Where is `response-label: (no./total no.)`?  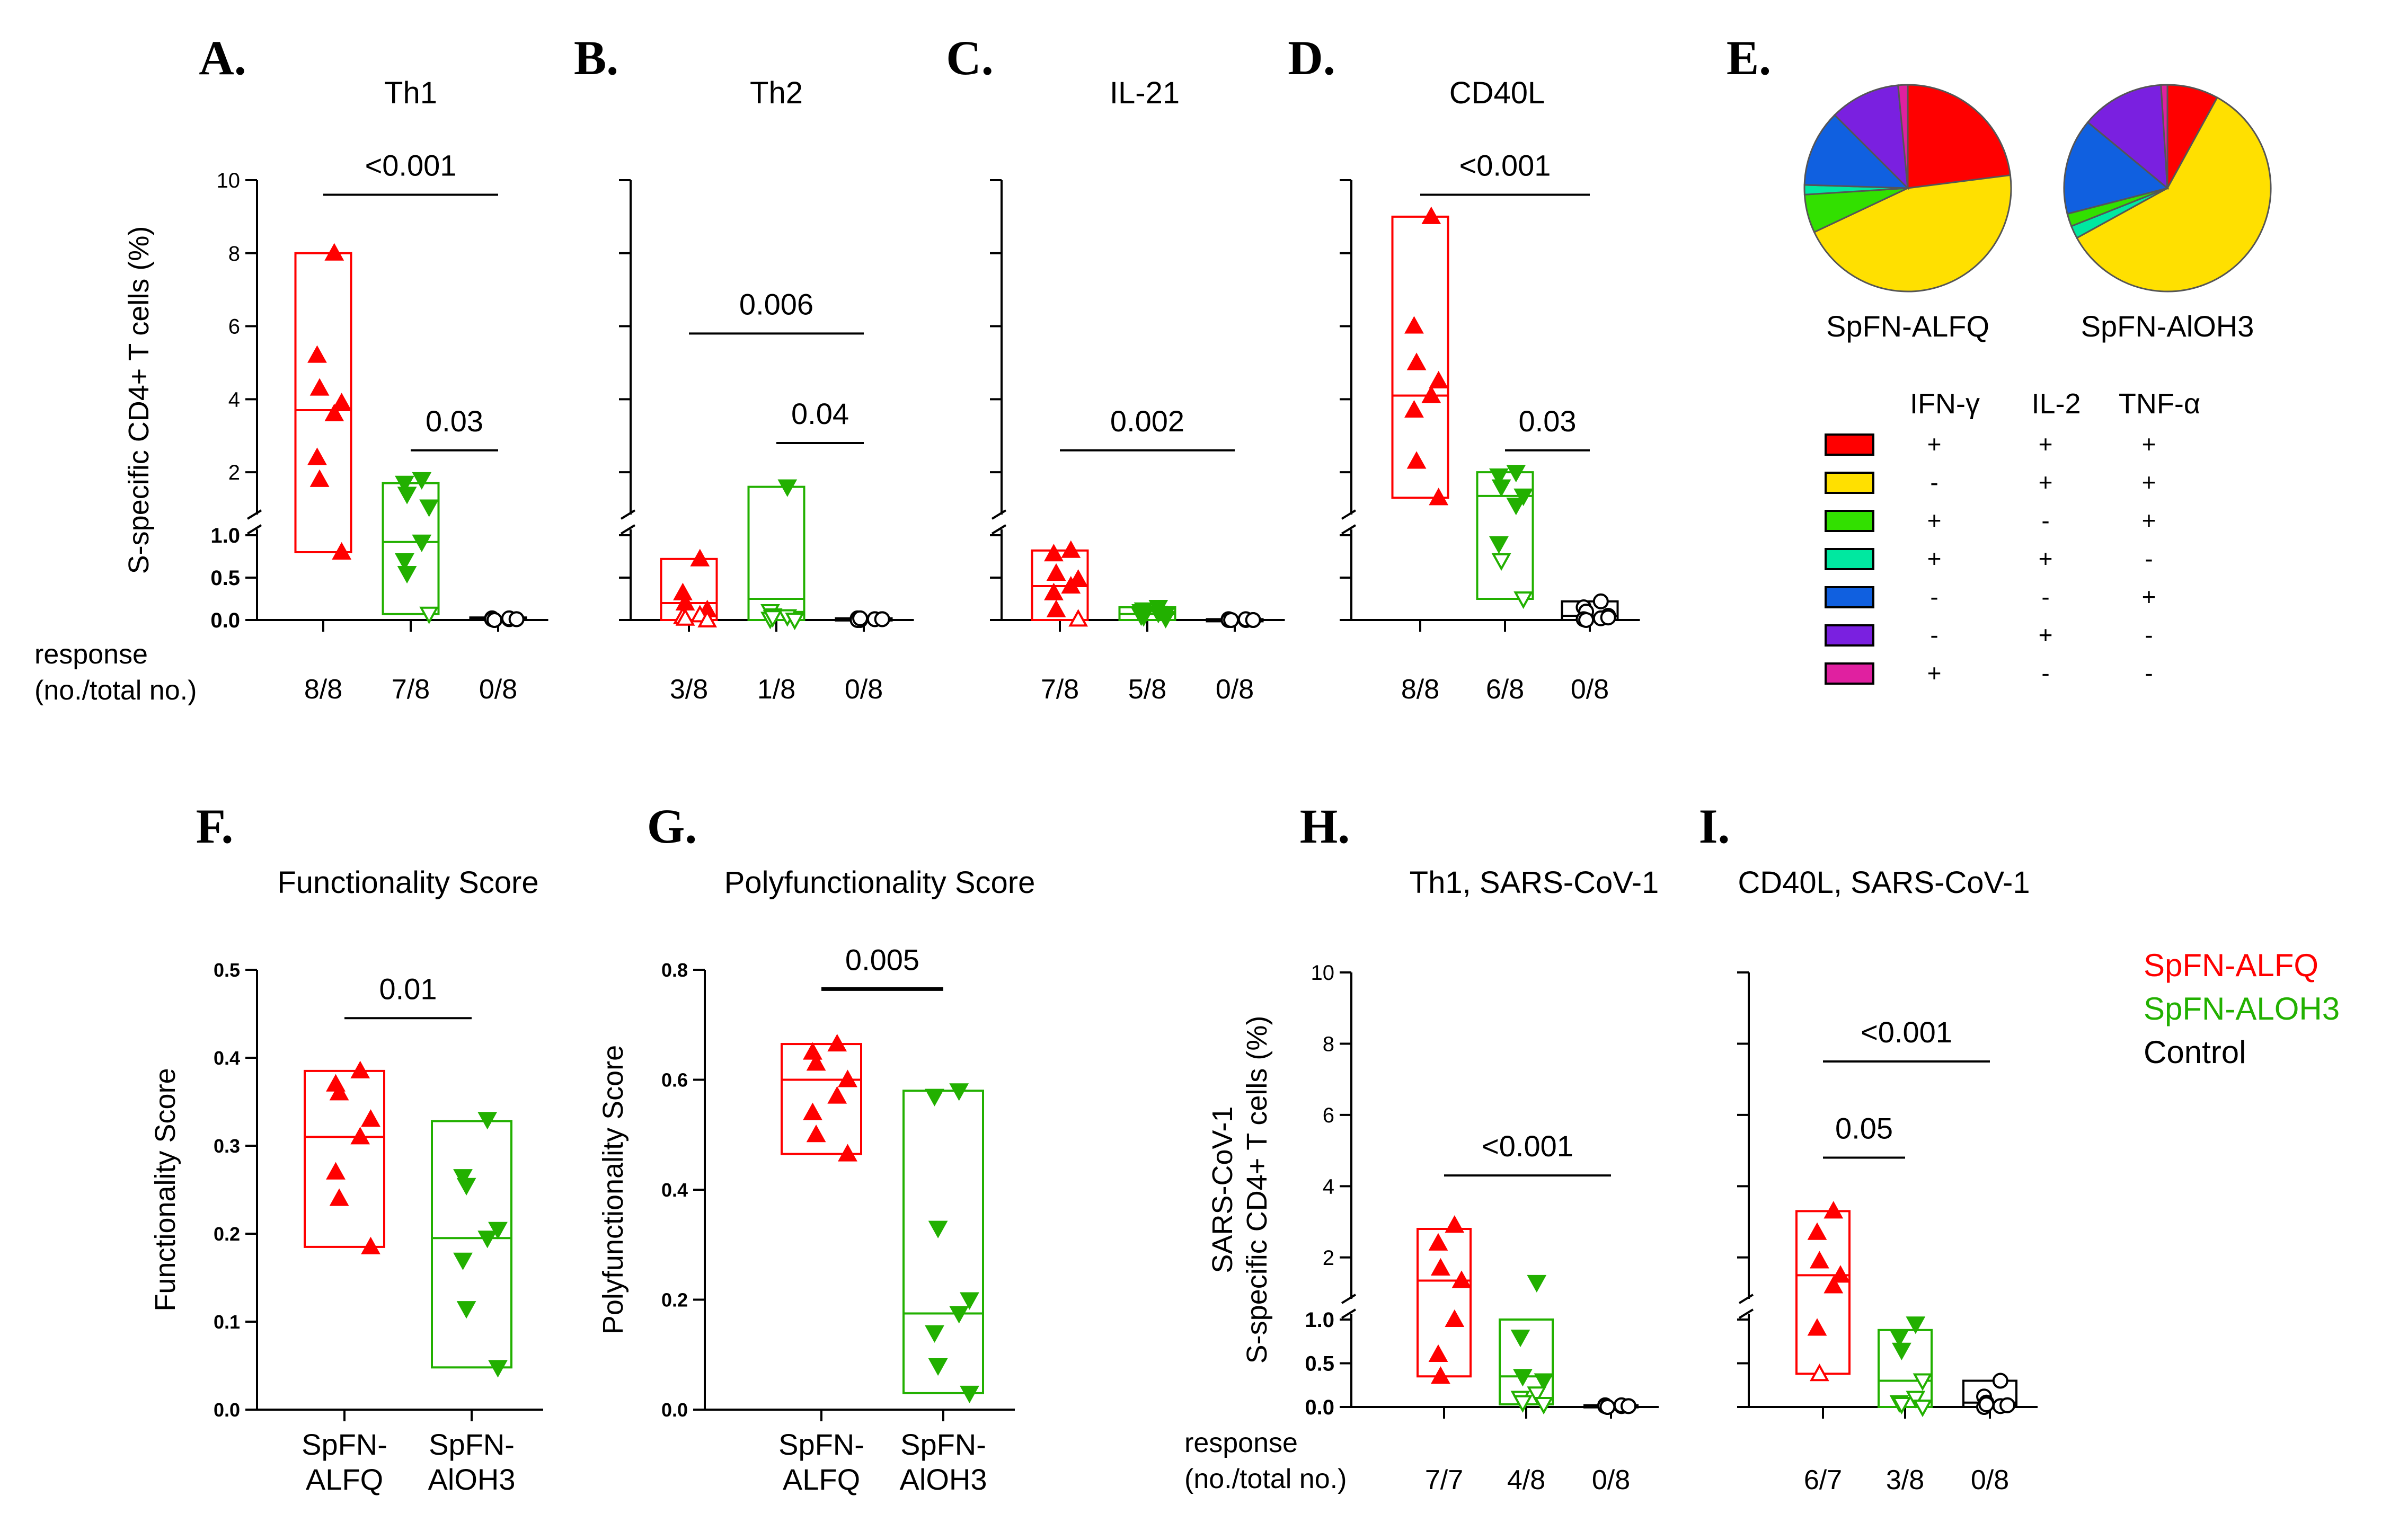 response-label: (no./total no.) is located at coordinates (1265, 1479).